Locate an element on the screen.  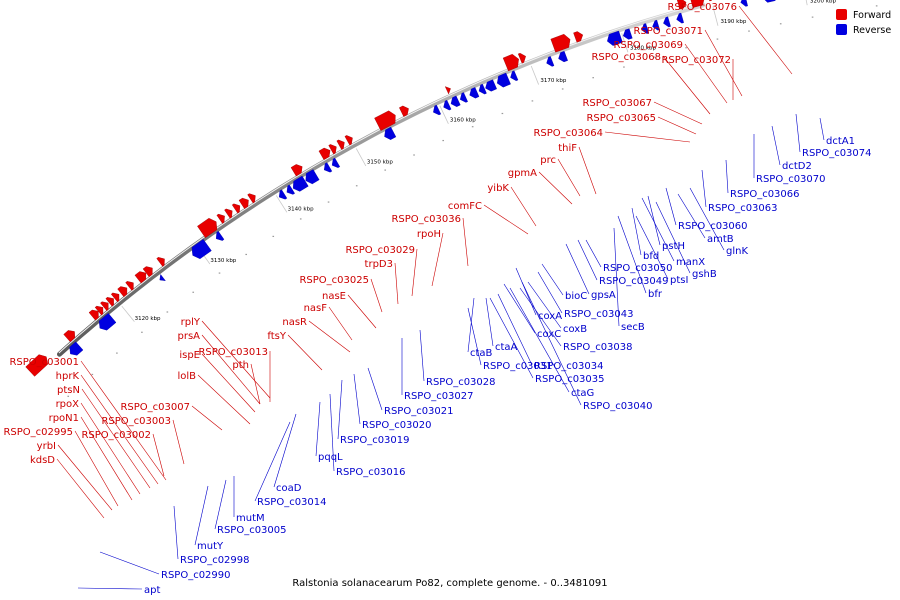
reverse-gene-label: coxC is located at coordinates (549, 334).